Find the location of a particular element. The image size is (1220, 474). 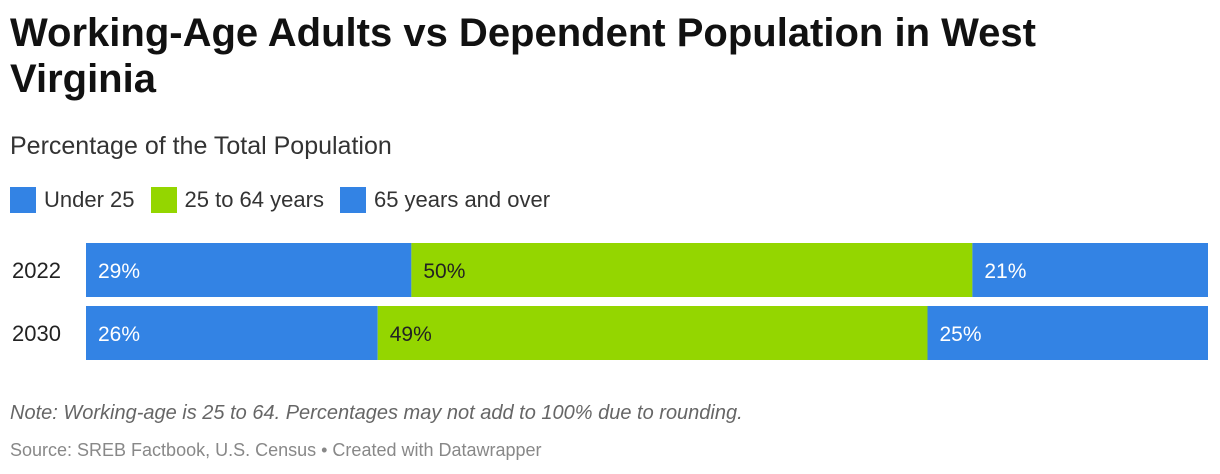

legend-item-65-and-over: 65 years and over is located at coordinates (445, 200).